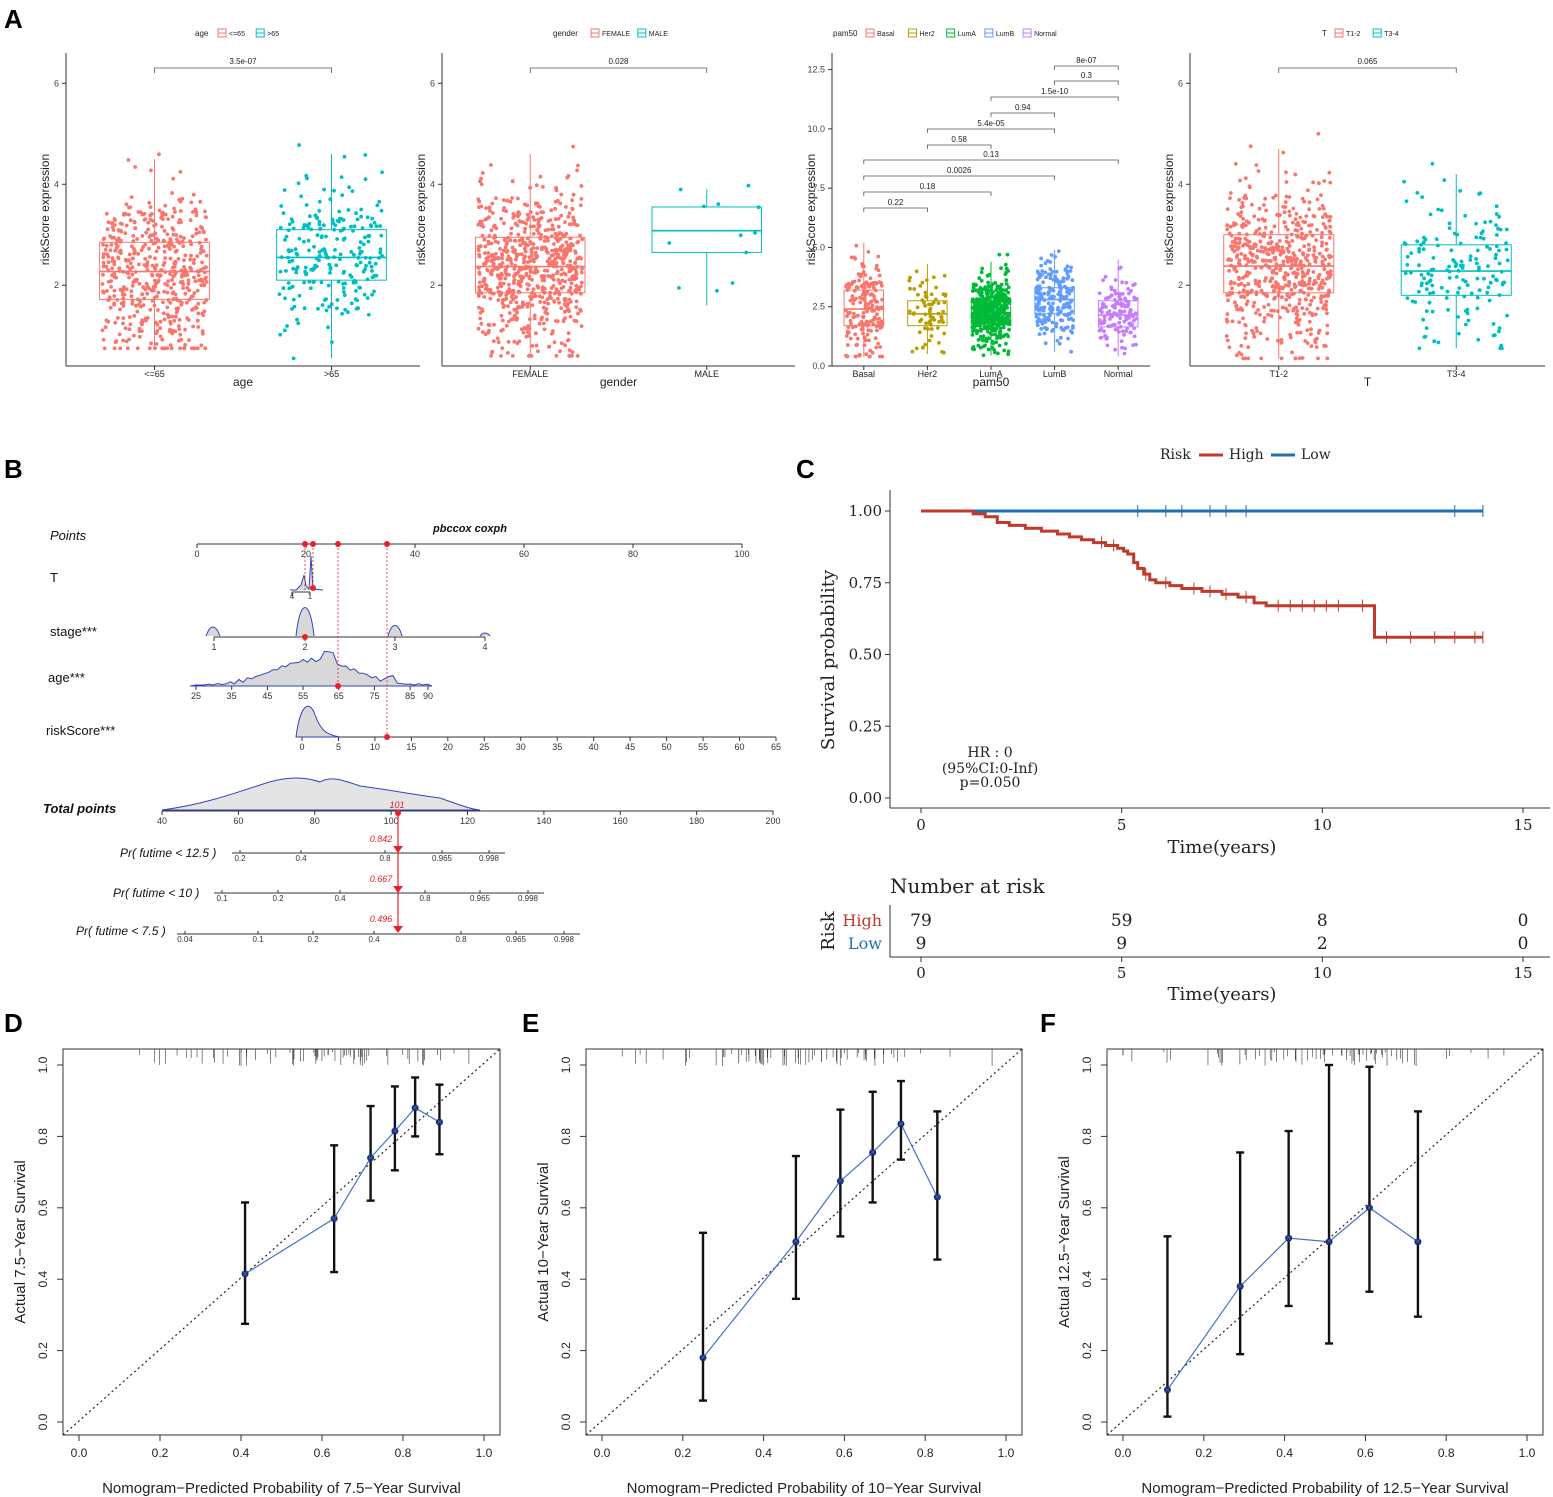 This screenshot has width=1553, height=1497. What do you see at coordinates (618, 61) in the screenshot?
I see `p-value-label: 0.028` at bounding box center [618, 61].